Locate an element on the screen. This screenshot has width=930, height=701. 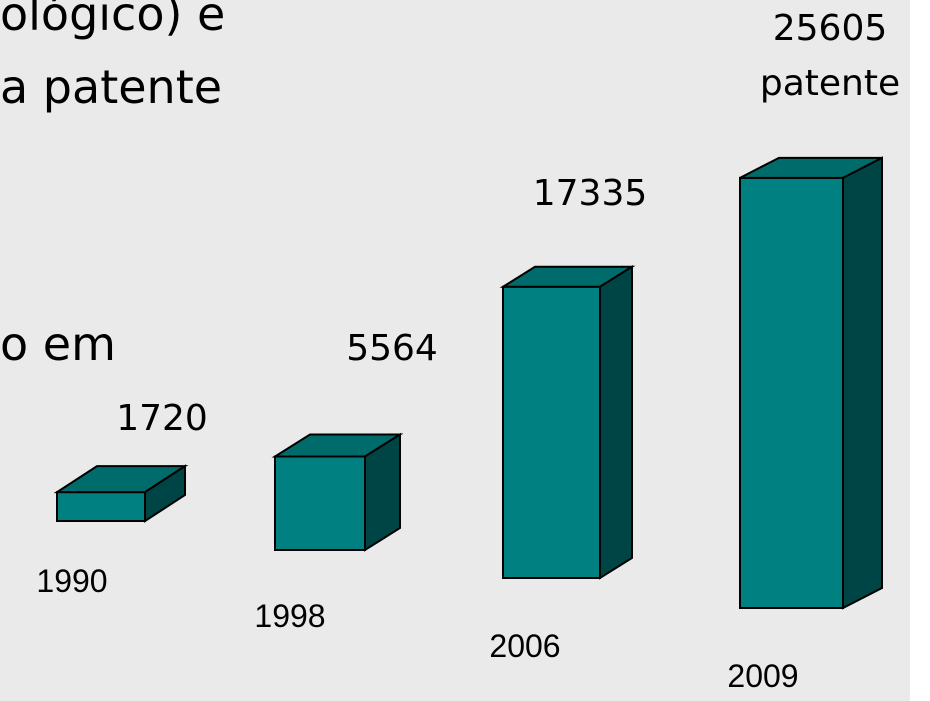
value-label: 25605 is located at coordinates (830, 28).